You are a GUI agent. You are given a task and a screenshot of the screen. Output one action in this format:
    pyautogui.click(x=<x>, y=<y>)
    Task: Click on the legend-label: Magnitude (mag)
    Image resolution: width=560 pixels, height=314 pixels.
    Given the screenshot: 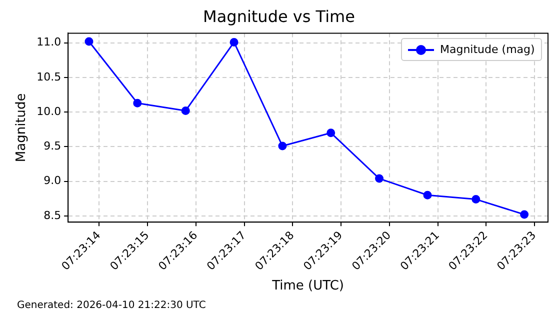 What is the action you would take?
    pyautogui.click(x=487, y=50)
    